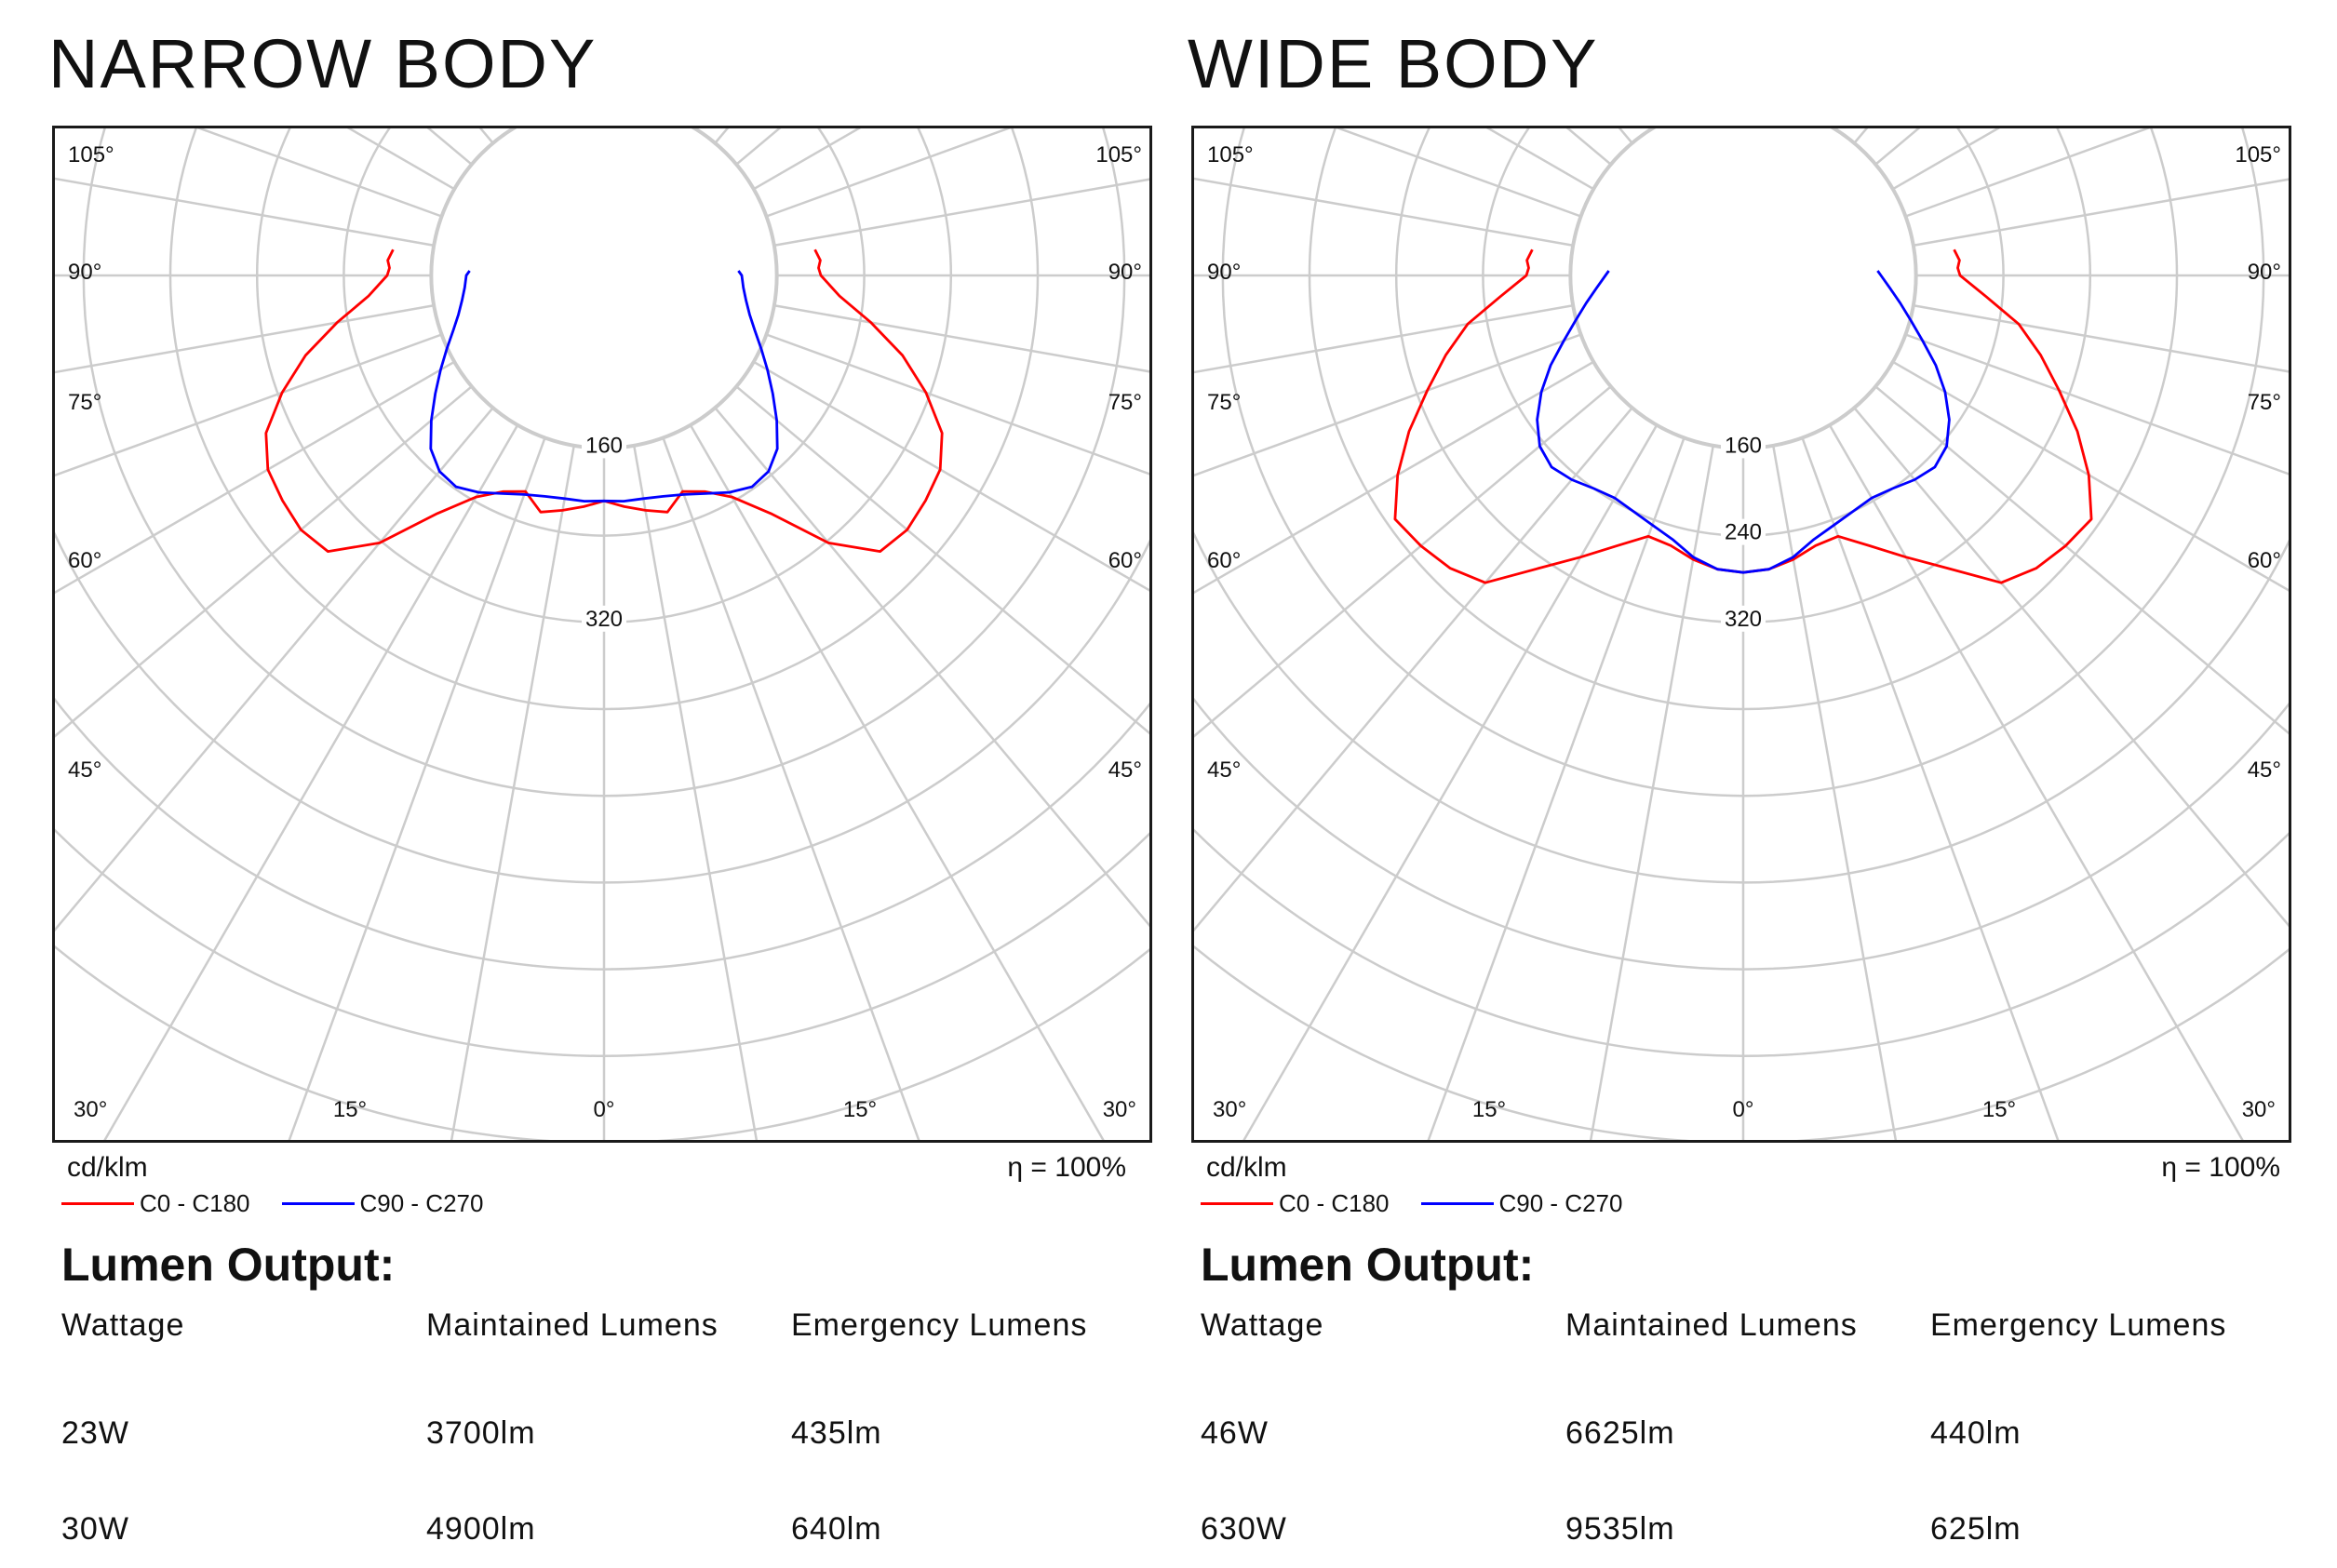  I want to click on legend: C0 - C180 C90 - C270, so click(1421, 1203).